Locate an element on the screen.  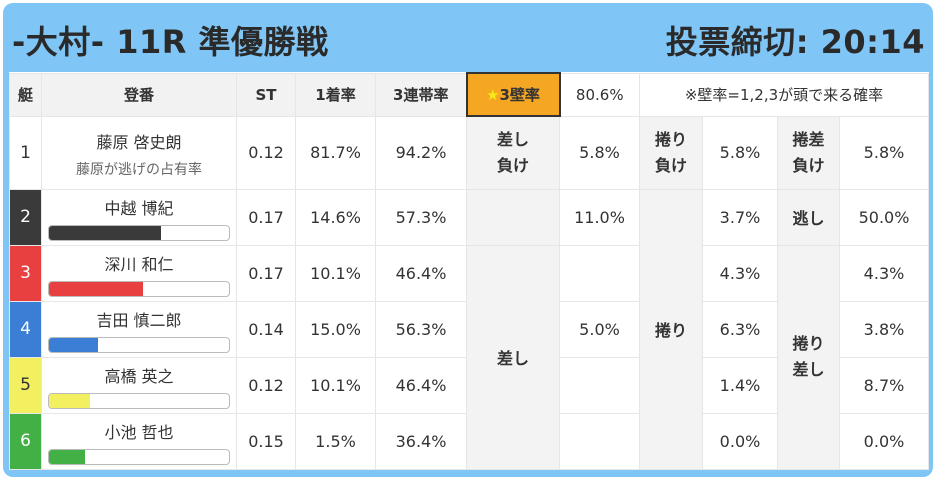
col-st: ST is located at coordinates (266, 94).